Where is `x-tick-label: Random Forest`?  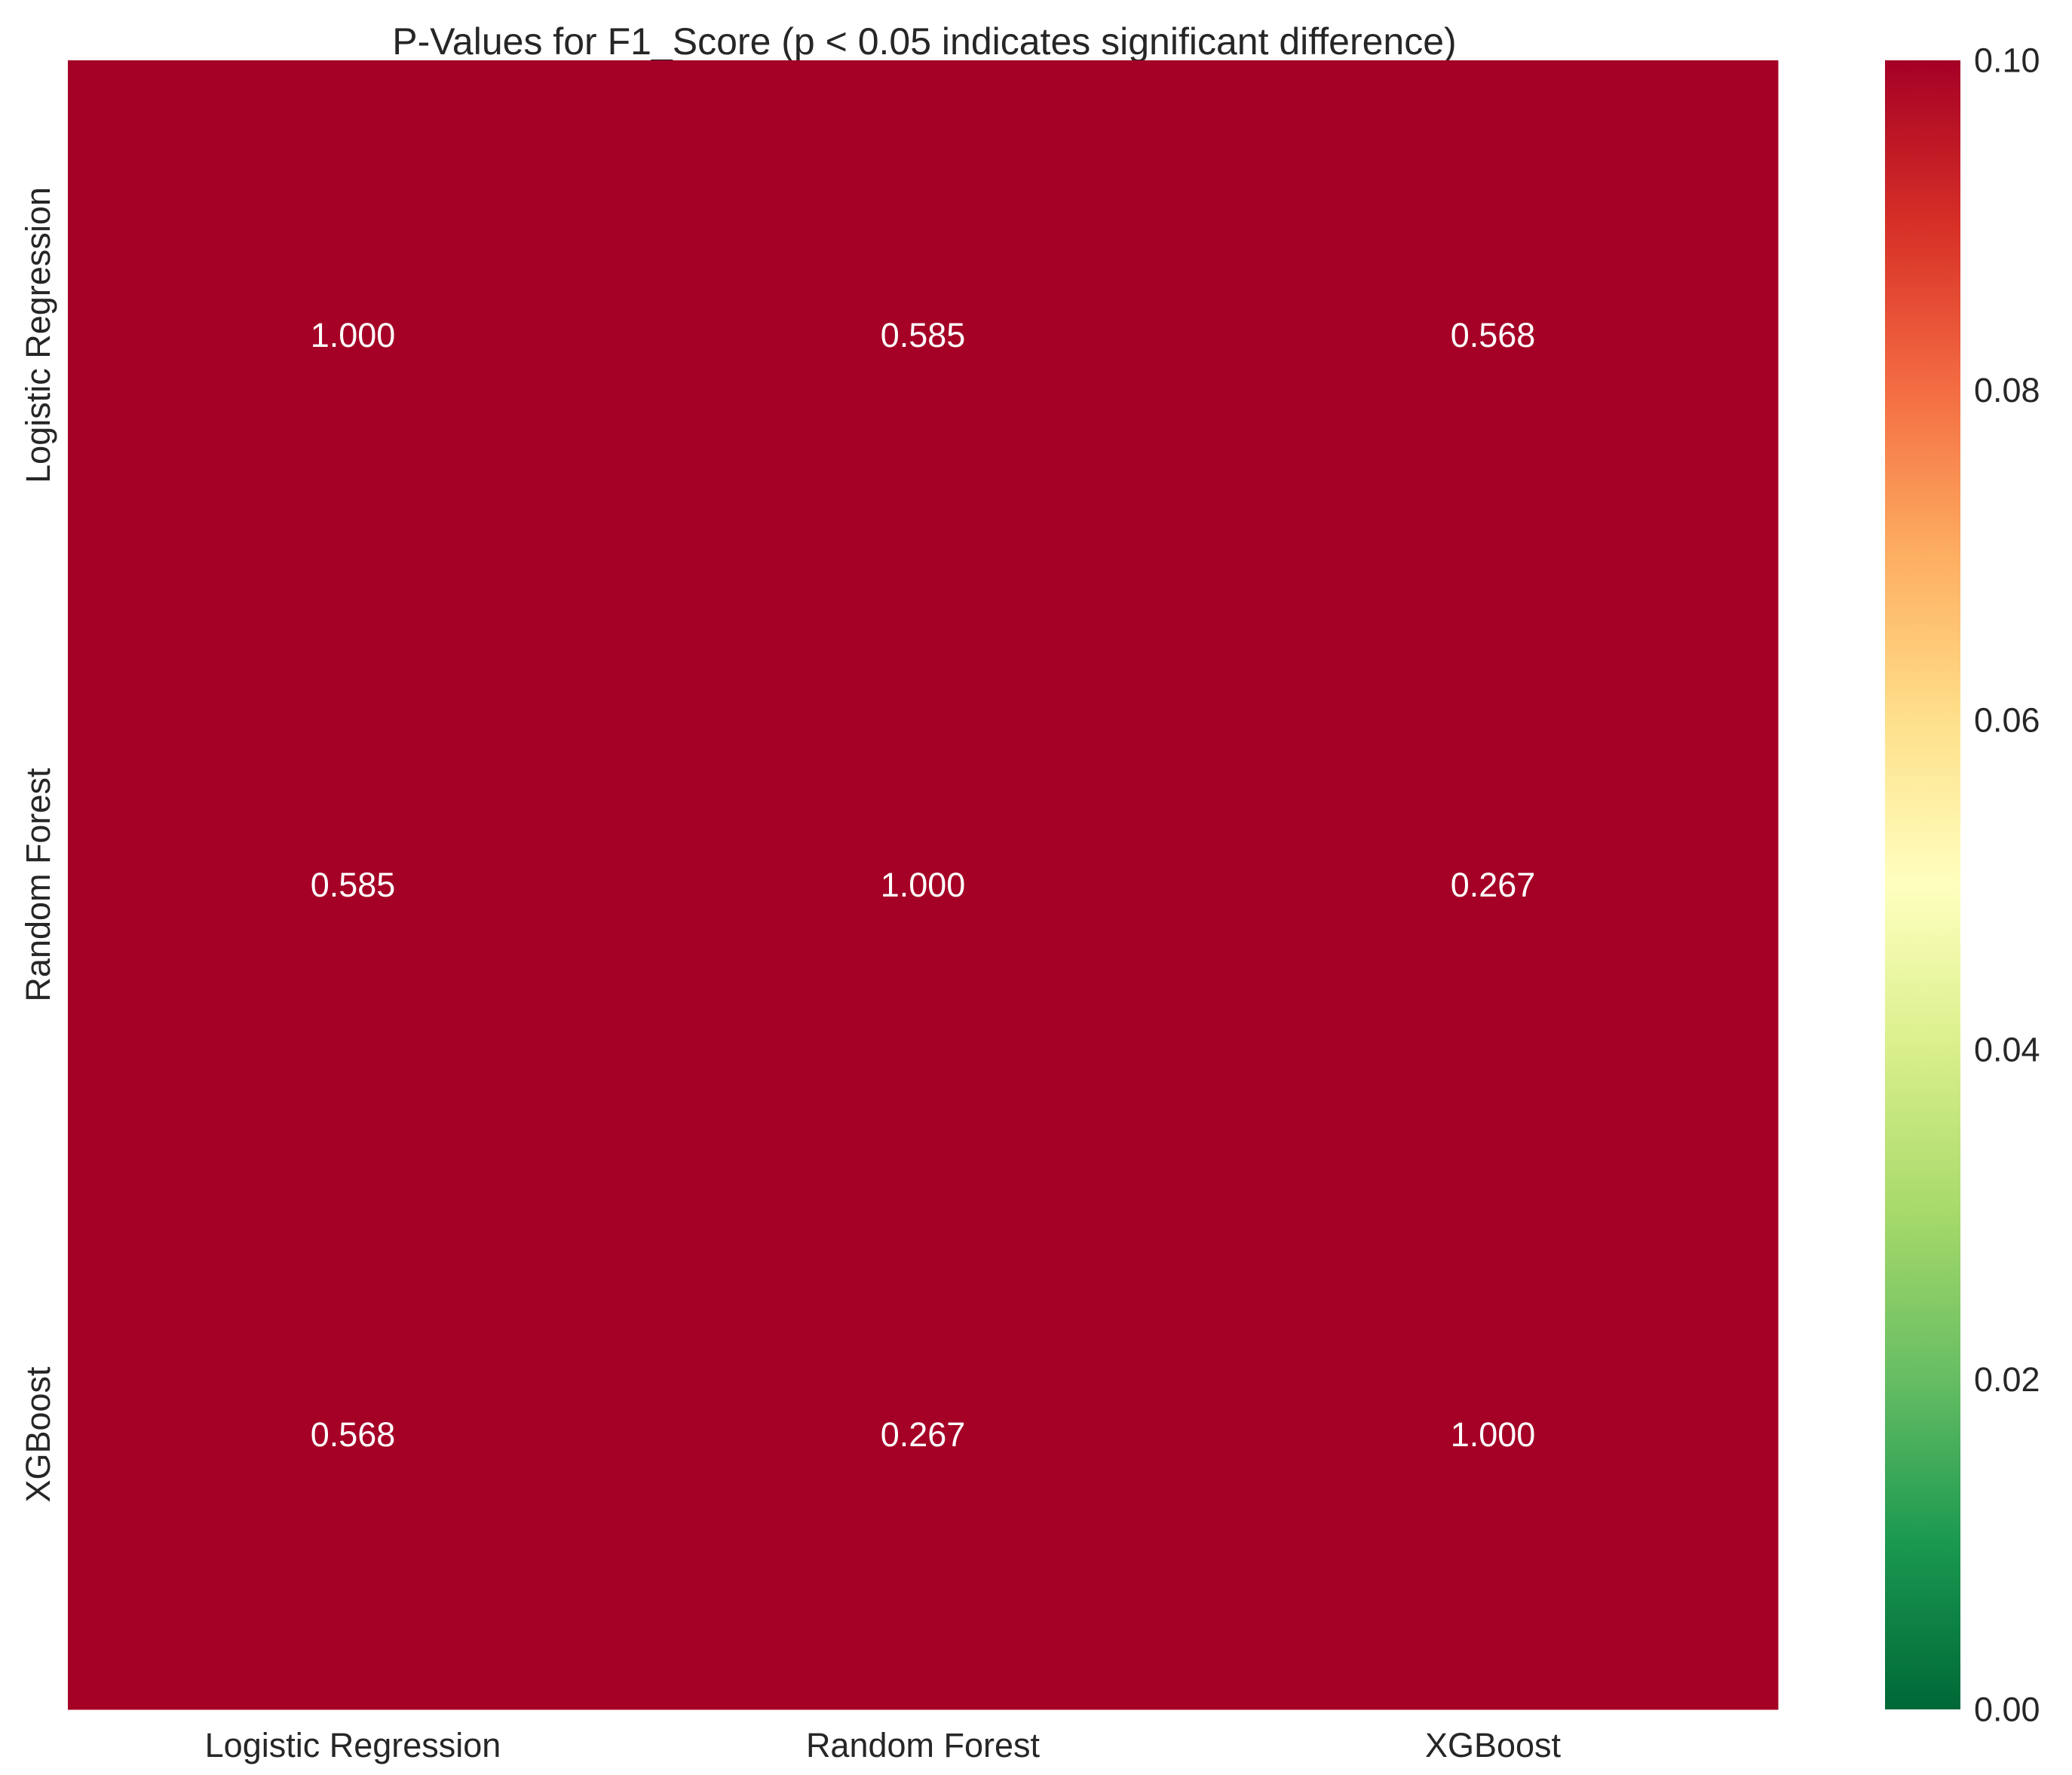 x-tick-label: Random Forest is located at coordinates (923, 1745).